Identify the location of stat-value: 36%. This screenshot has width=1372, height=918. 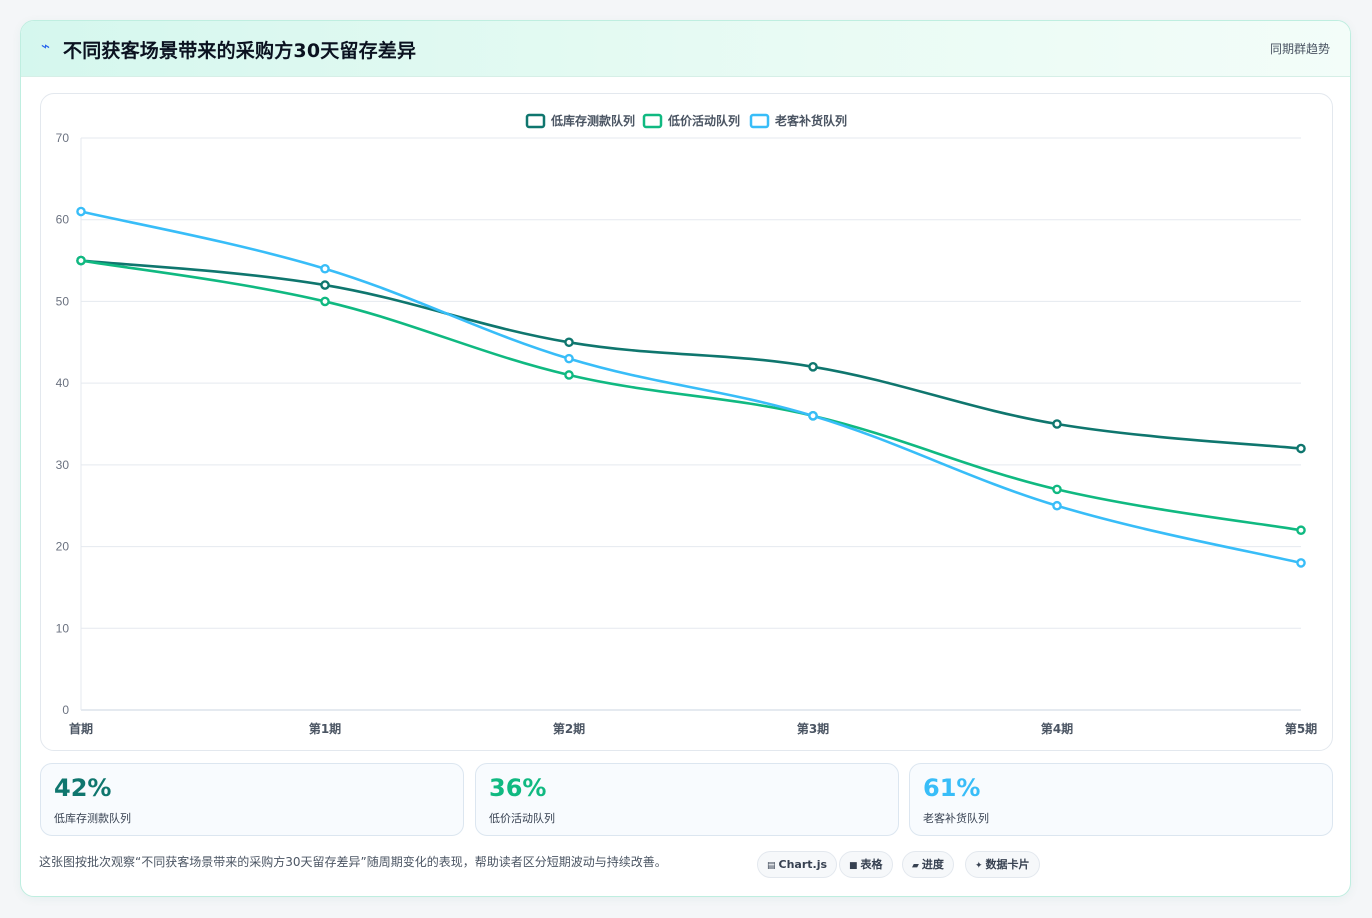
(518, 788).